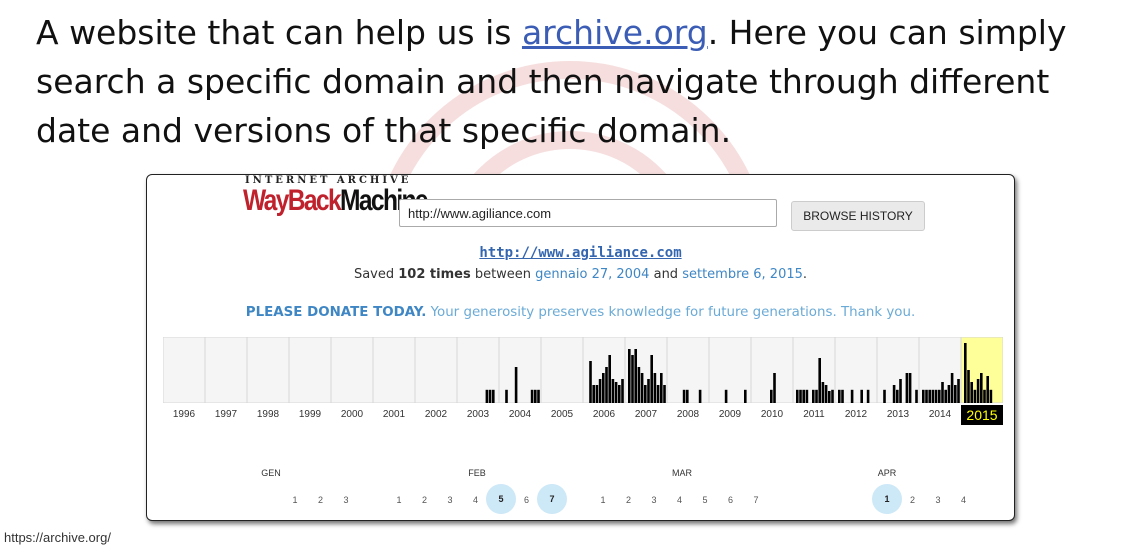  Describe the element at coordinates (562, 414) in the screenshot. I see `year-label-2005: 2005` at that location.